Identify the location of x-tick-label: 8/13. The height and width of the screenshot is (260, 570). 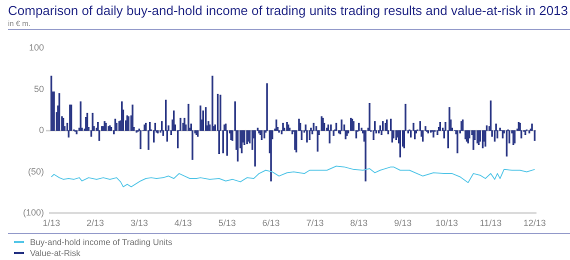
(359, 223).